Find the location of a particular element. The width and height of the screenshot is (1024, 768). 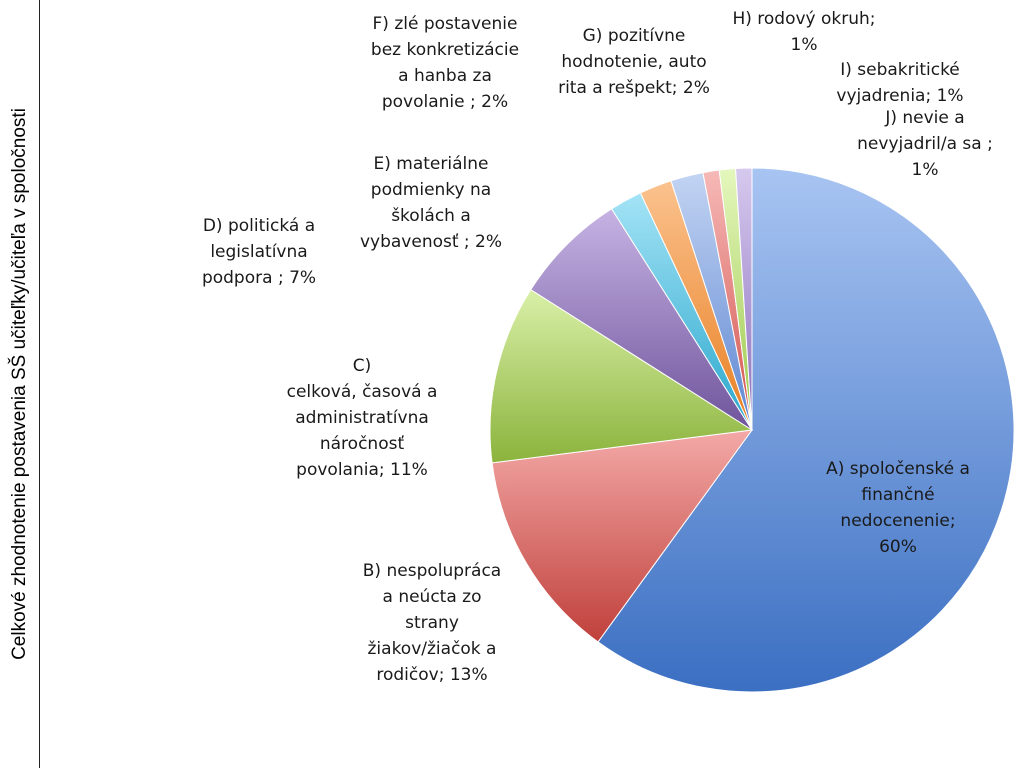

slice-label-line: povolanie ; 2% is located at coordinates (445, 102).